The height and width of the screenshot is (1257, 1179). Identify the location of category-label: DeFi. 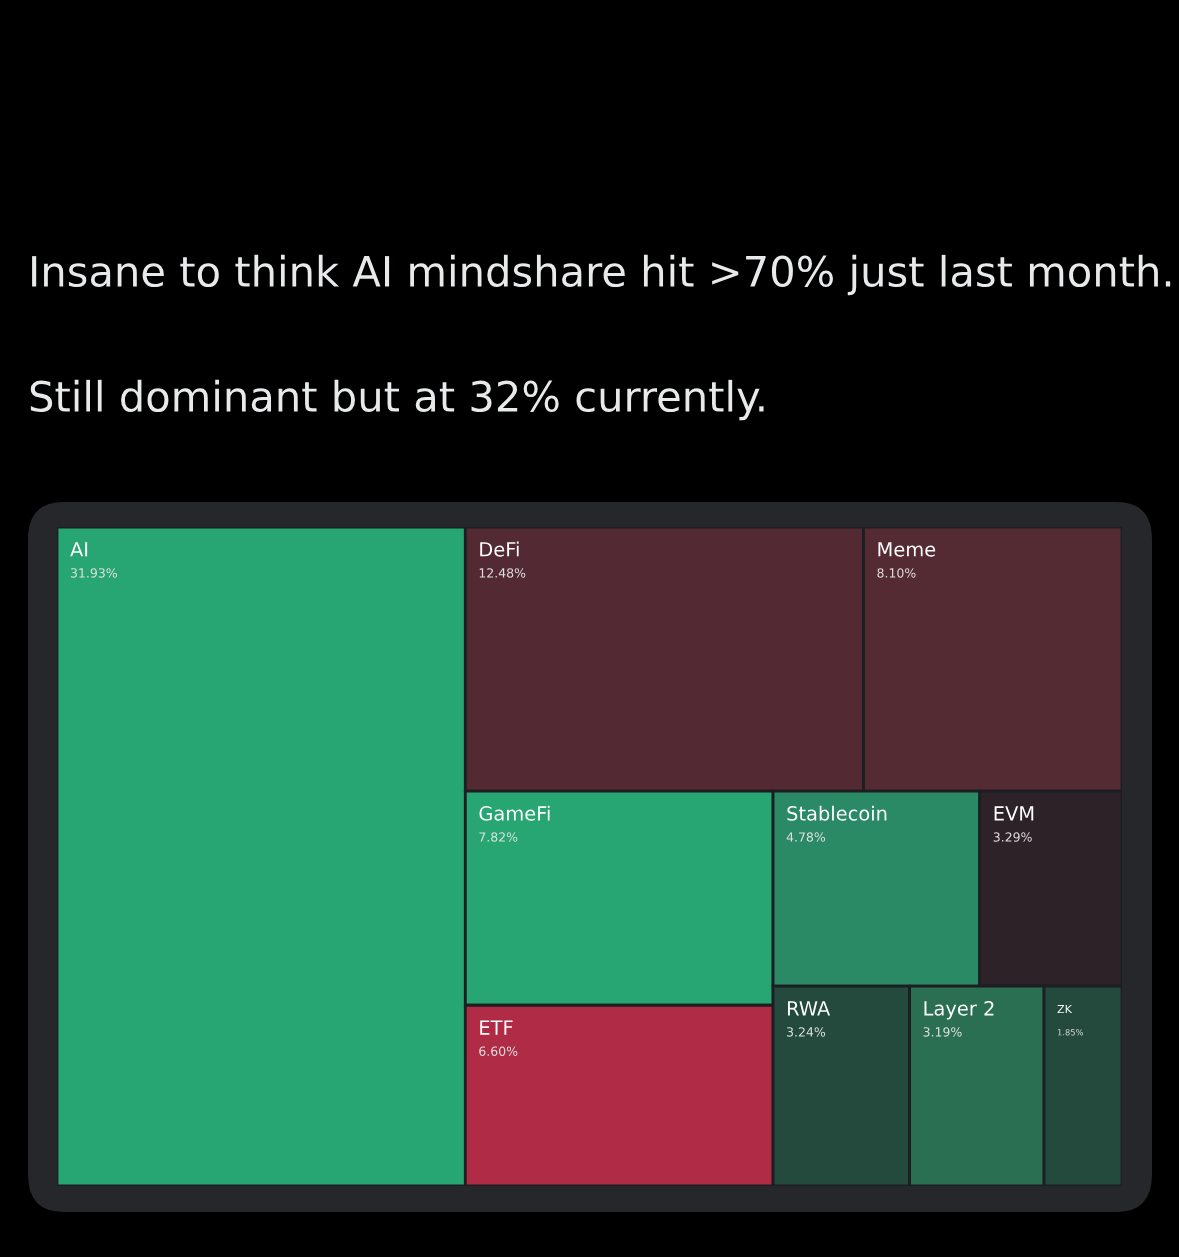
(499, 549).